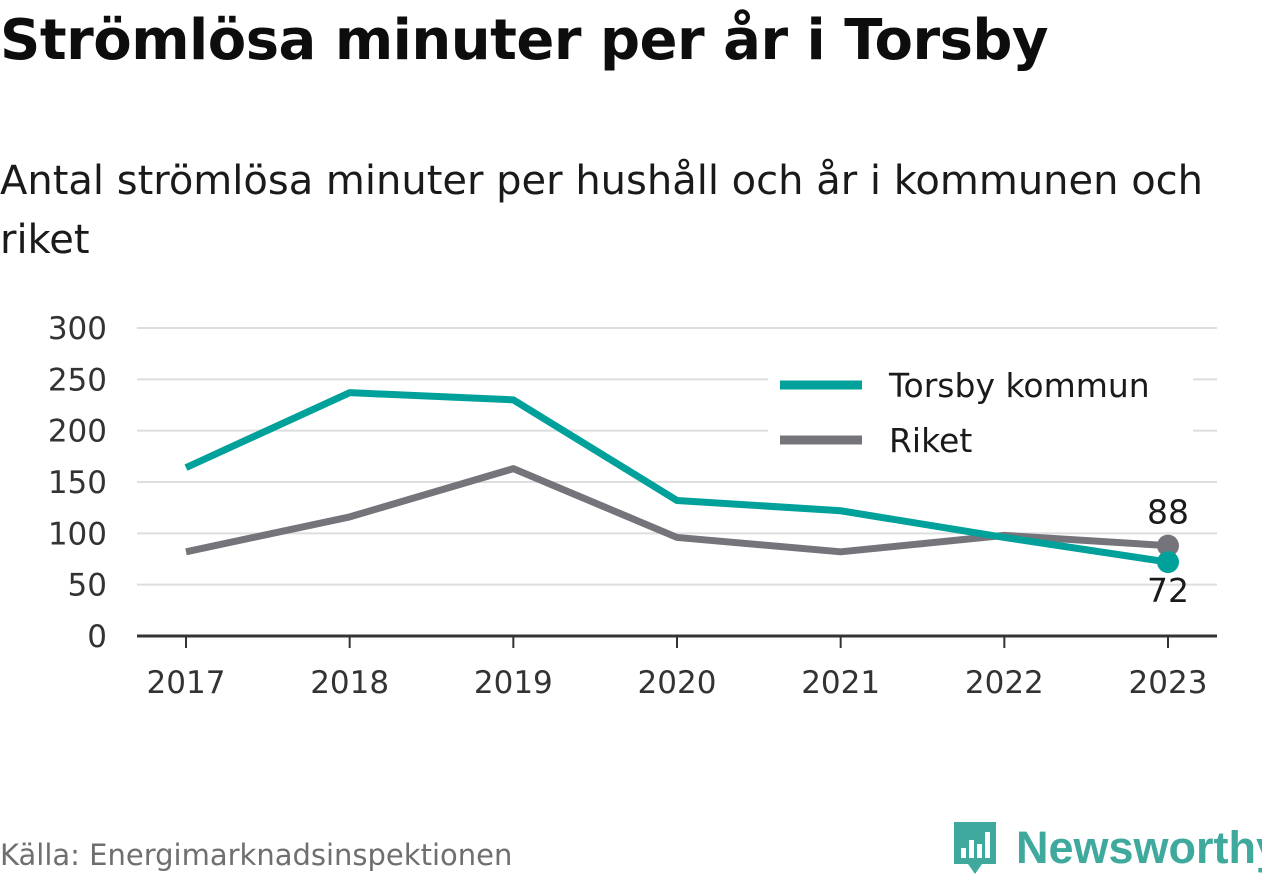  I want to click on x-tick-label: 2018, so click(349, 683).